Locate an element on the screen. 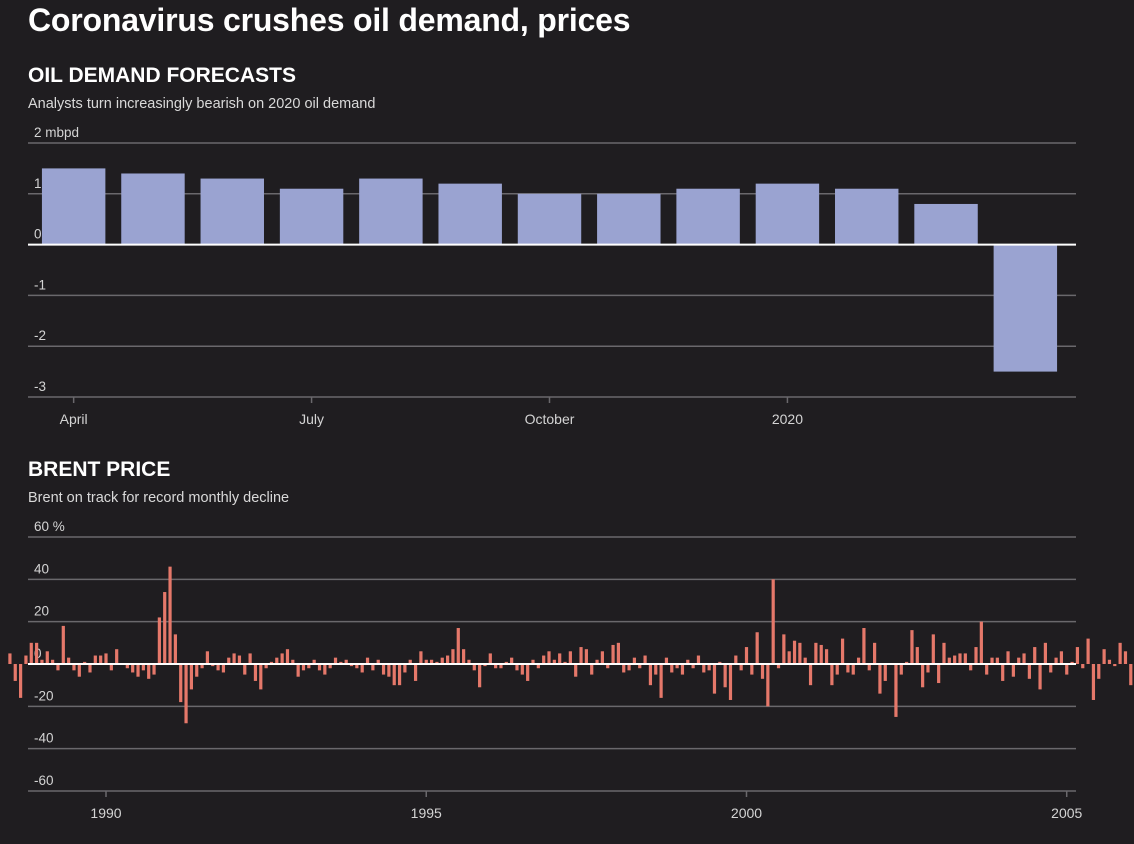 This screenshot has height=844, width=1134. demand-y-tick-label: -1 is located at coordinates (40, 284).